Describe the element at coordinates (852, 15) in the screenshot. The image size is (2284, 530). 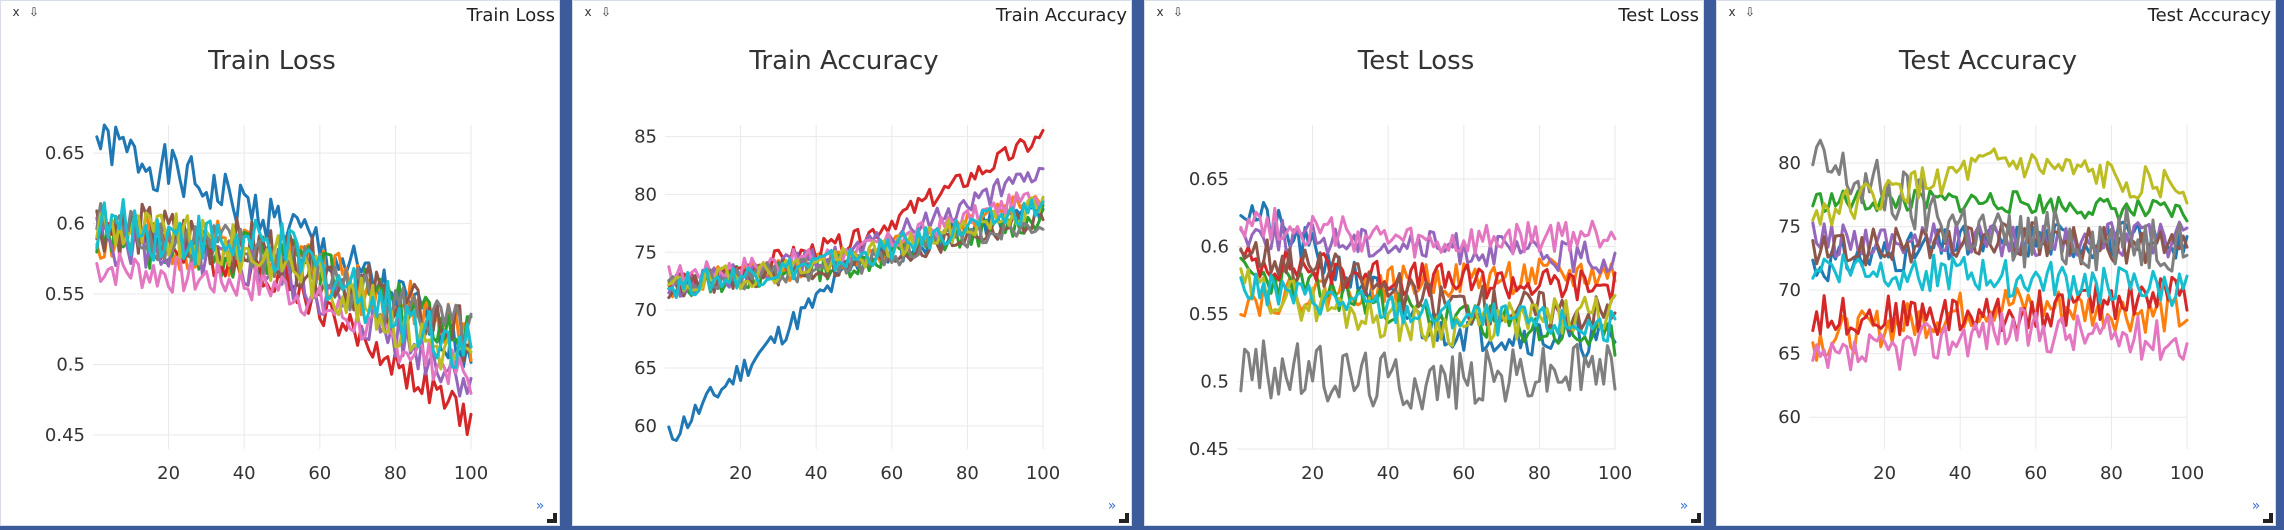
I see `pane-header: x ⇩ Train Accuracy` at that location.